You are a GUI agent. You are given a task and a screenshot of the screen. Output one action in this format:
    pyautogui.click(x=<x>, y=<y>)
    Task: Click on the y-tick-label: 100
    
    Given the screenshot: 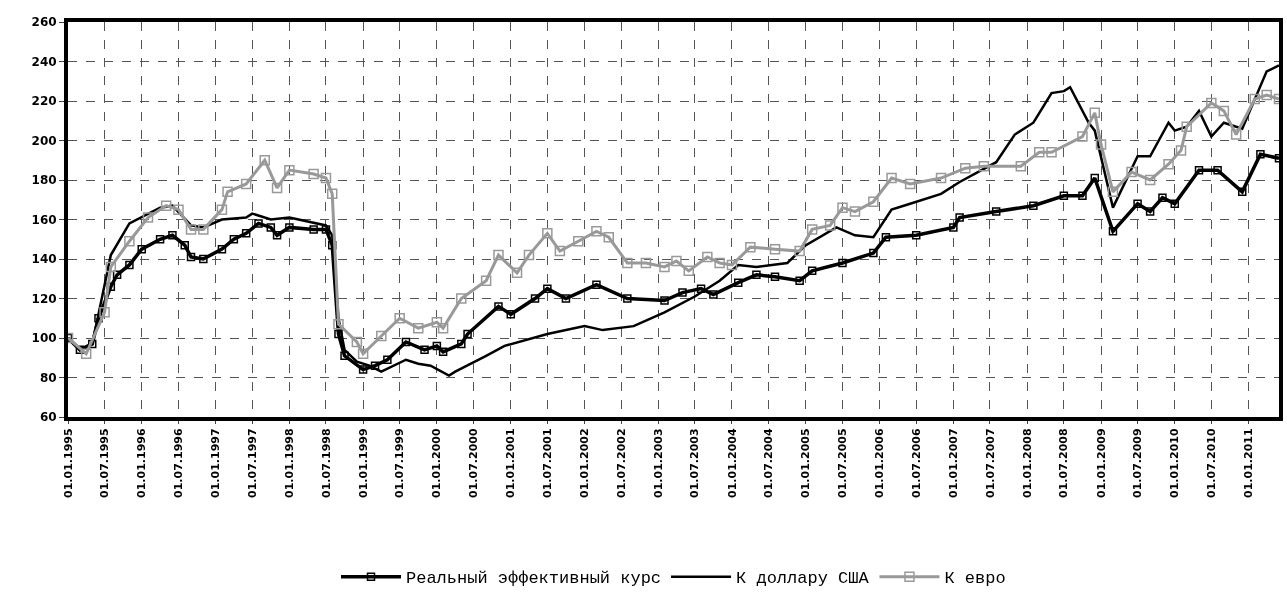 What is the action you would take?
    pyautogui.click(x=44, y=338)
    